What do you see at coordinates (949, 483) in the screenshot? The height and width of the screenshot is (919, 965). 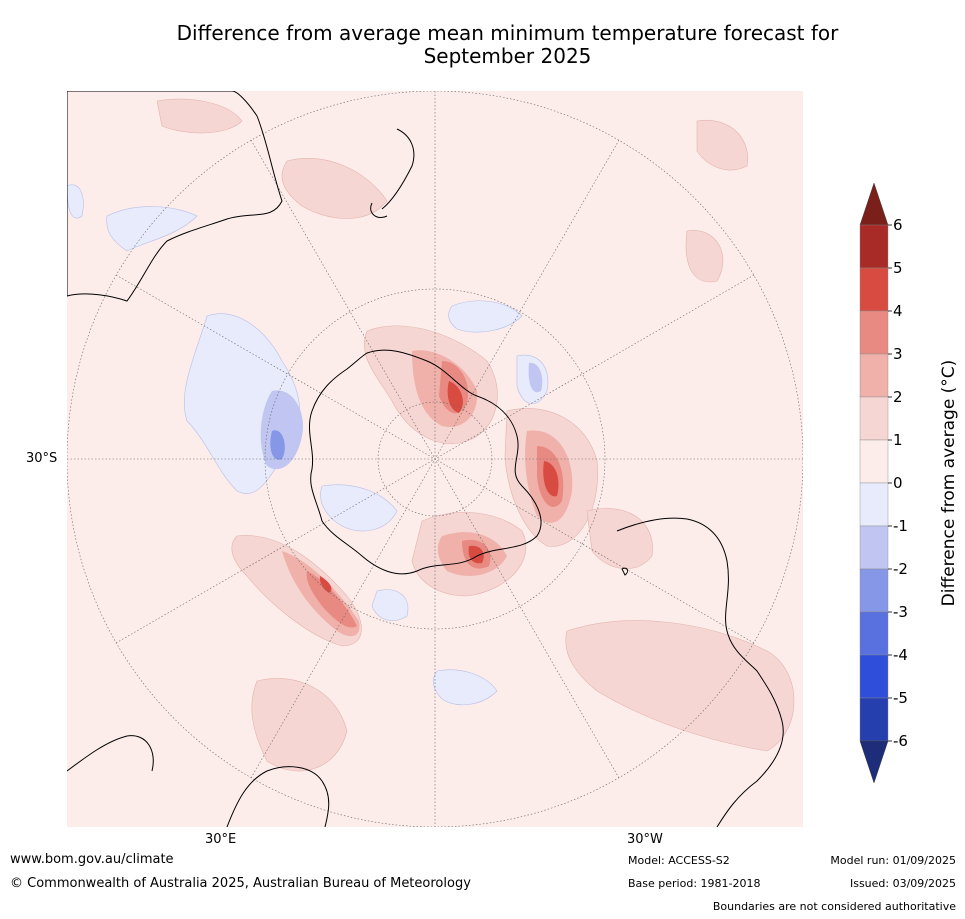 I see `colorbar-label: Difference from average (°C)` at bounding box center [949, 483].